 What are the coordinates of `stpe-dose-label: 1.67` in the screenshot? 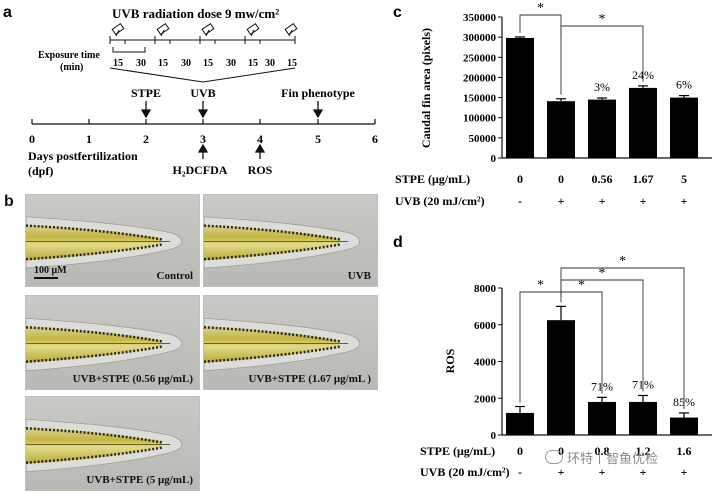 It's located at (643, 179).